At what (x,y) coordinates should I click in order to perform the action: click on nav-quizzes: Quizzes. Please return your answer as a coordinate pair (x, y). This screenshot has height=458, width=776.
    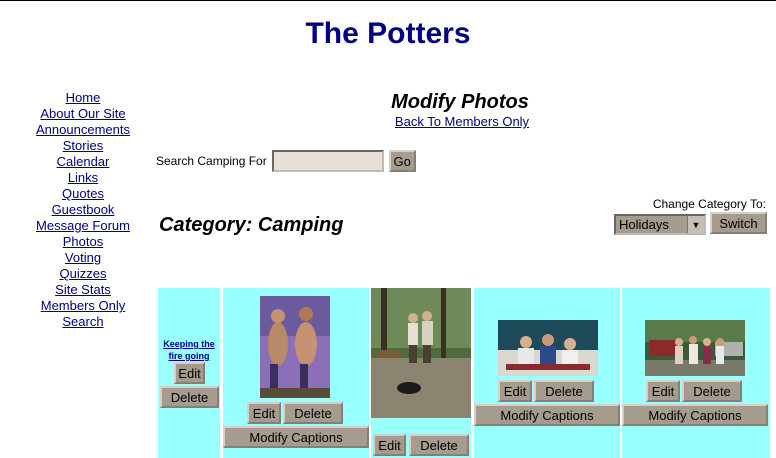
    Looking at the image, I should click on (83, 273).